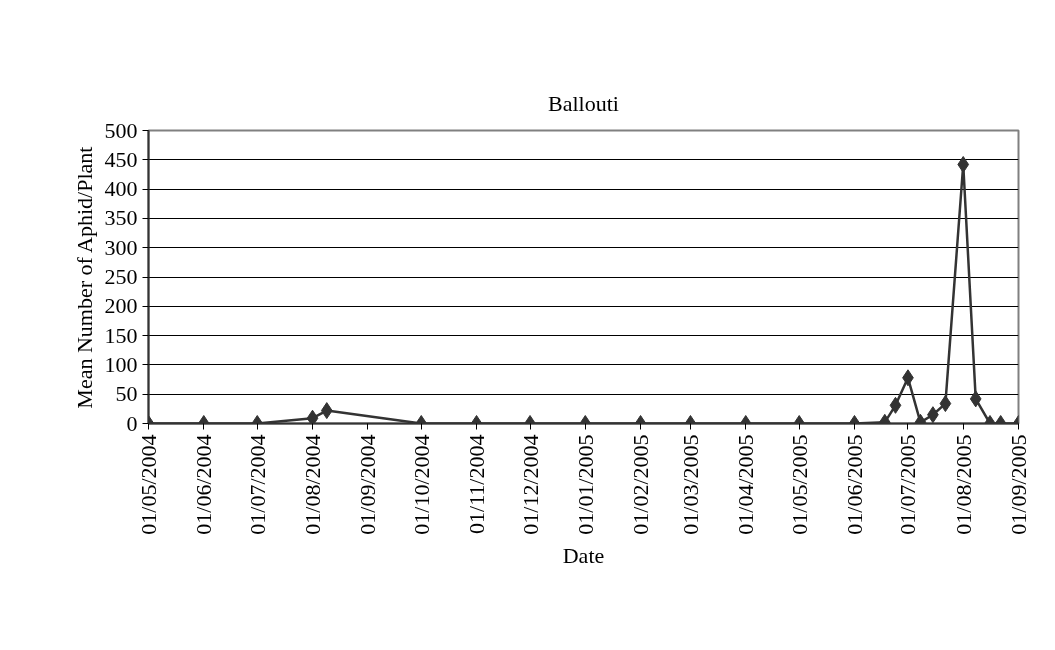  I want to click on x-tick-label: 01/09/2005, so click(1018, 484).